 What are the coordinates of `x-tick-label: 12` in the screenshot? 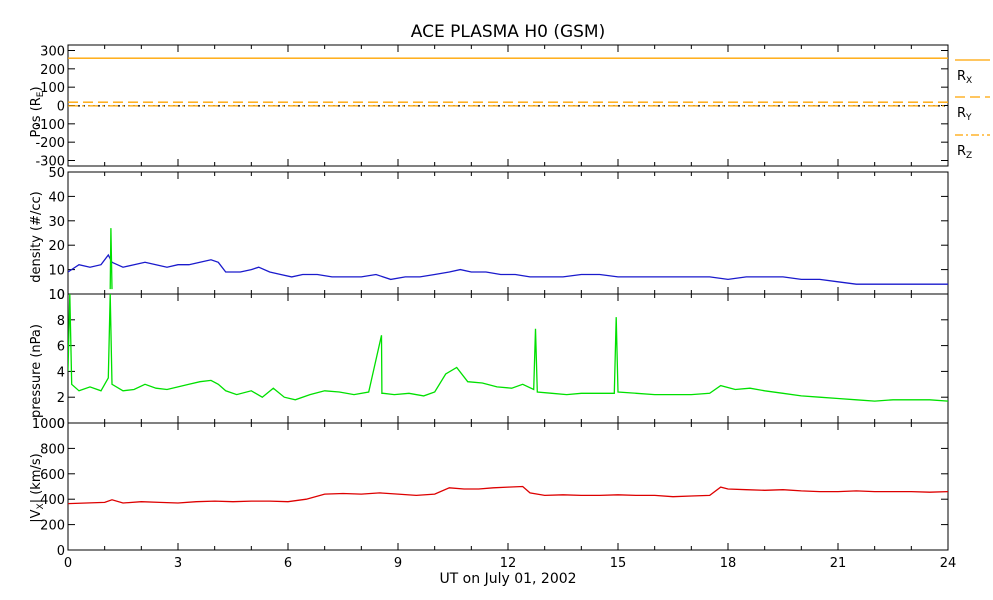 It's located at (508, 563).